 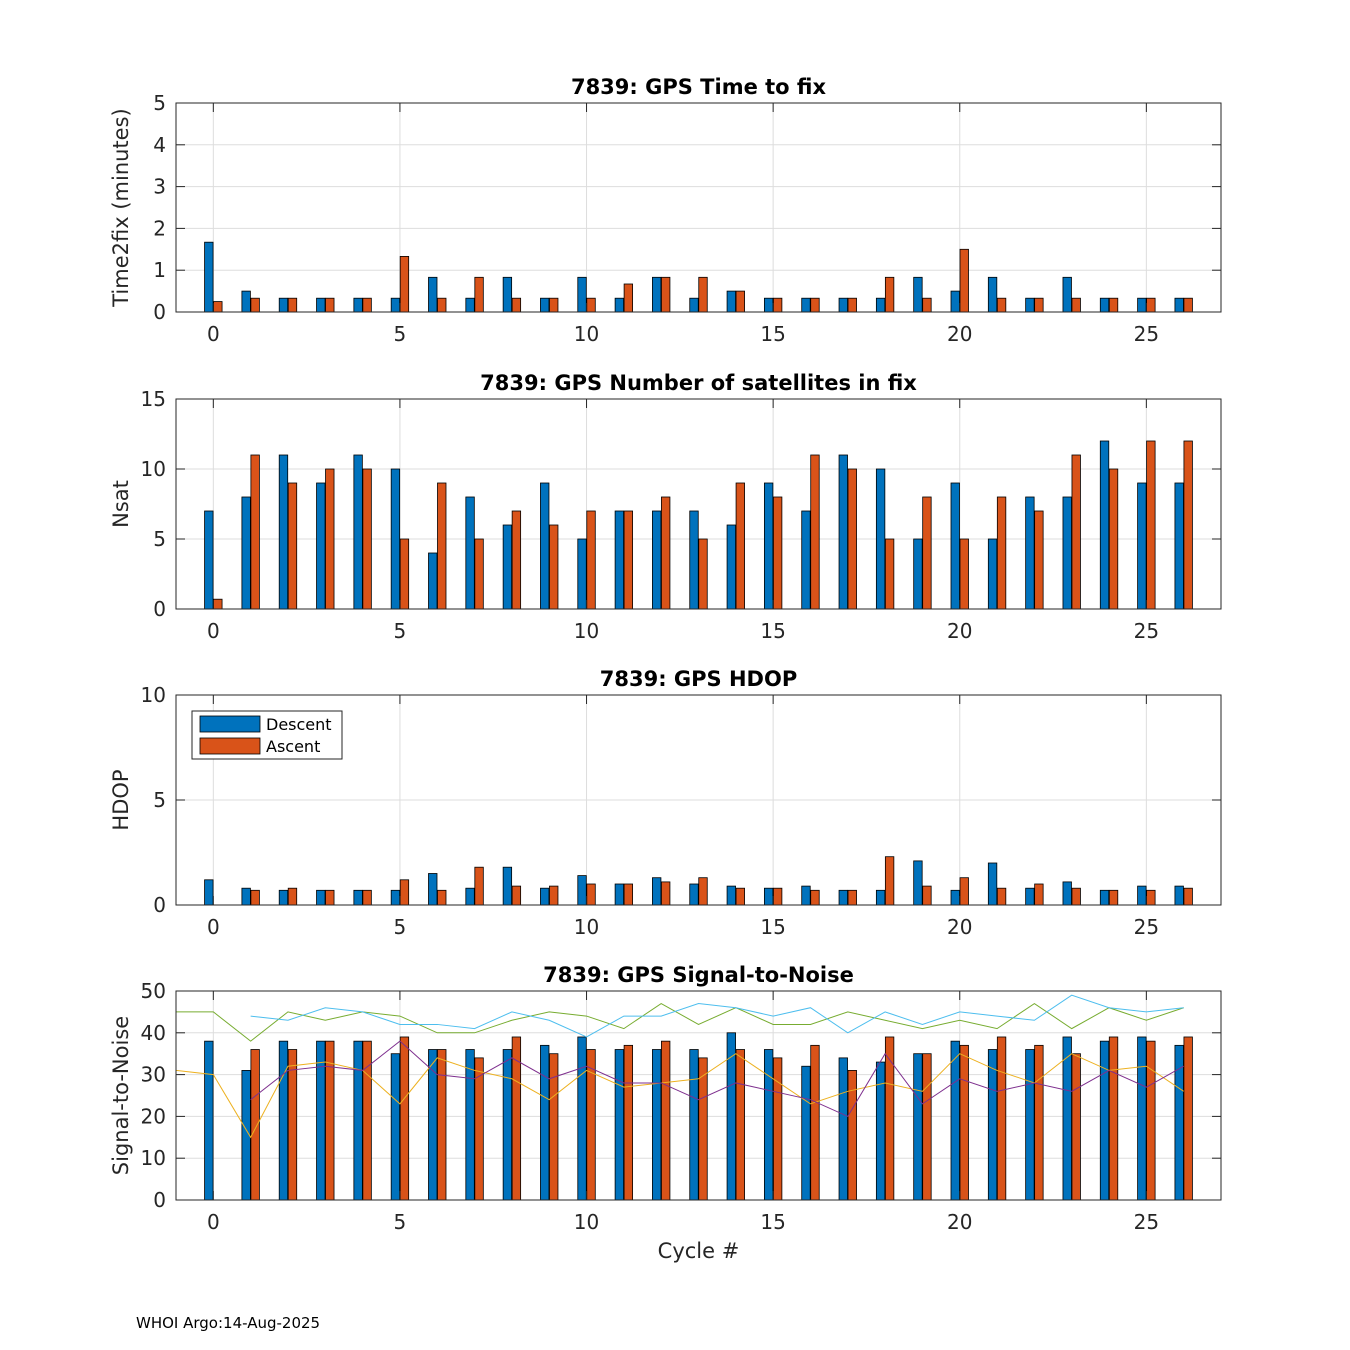 I want to click on y-axis-label: HDOP, so click(x=121, y=799).